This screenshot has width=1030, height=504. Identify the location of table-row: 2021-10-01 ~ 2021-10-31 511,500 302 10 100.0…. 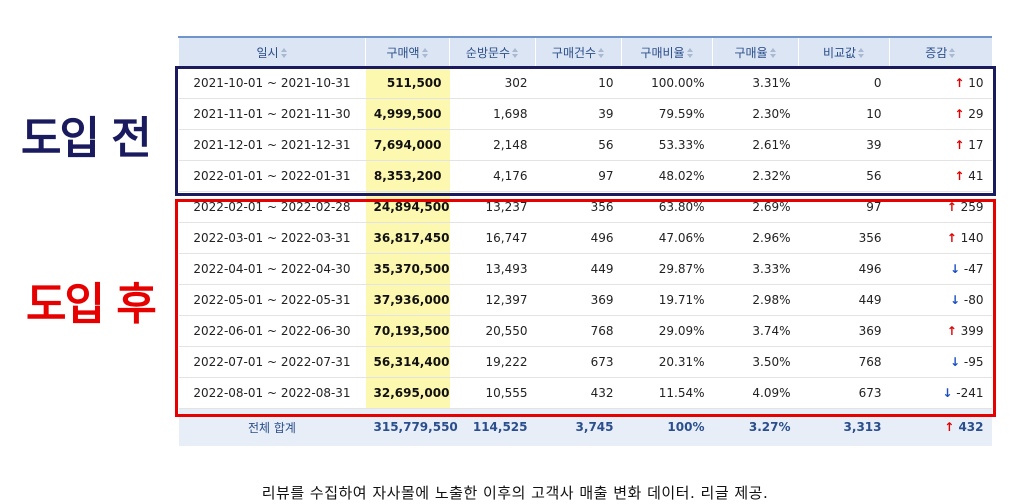
(585, 83).